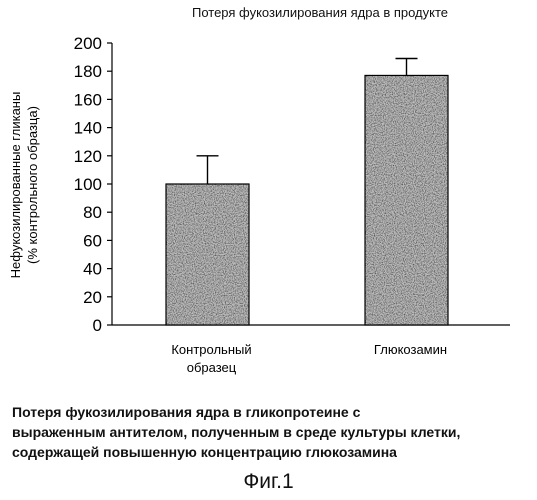 The image size is (537, 500). Describe the element at coordinates (268, 482) in the screenshot. I see `figure-label: Фиг.1` at that location.